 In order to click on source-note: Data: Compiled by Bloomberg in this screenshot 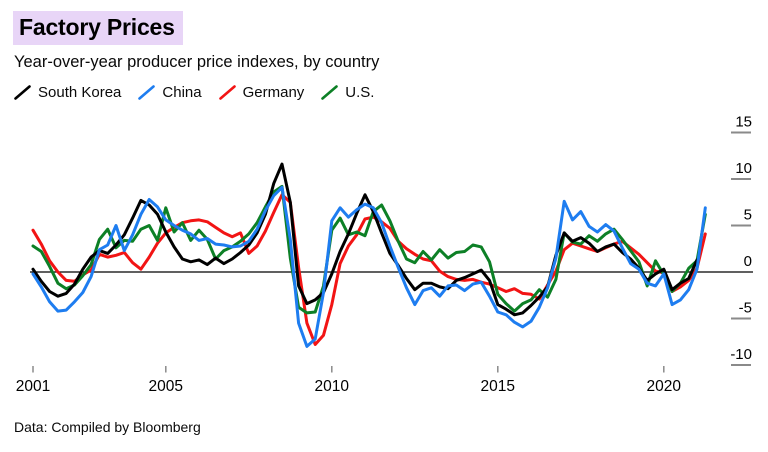, I will do `click(107, 427)`.